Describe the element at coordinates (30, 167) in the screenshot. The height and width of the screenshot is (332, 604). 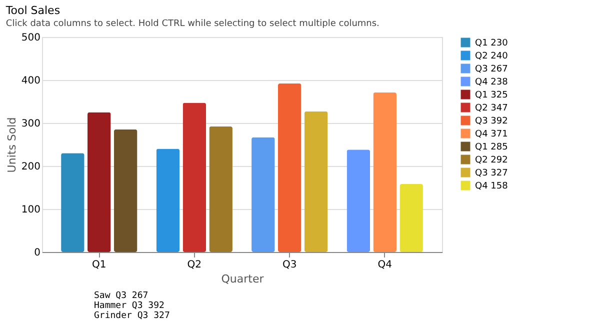
I see `y-tick-label: 200` at that location.